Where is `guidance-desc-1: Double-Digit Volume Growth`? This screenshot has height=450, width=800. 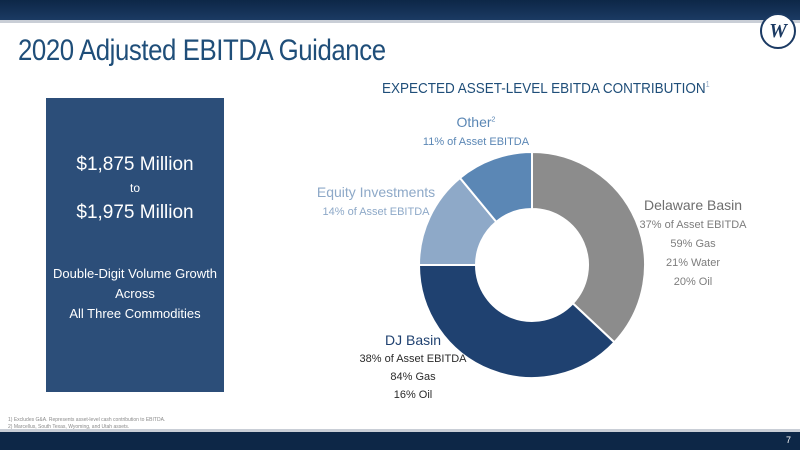 guidance-desc-1: Double-Digit Volume Growth is located at coordinates (135, 273).